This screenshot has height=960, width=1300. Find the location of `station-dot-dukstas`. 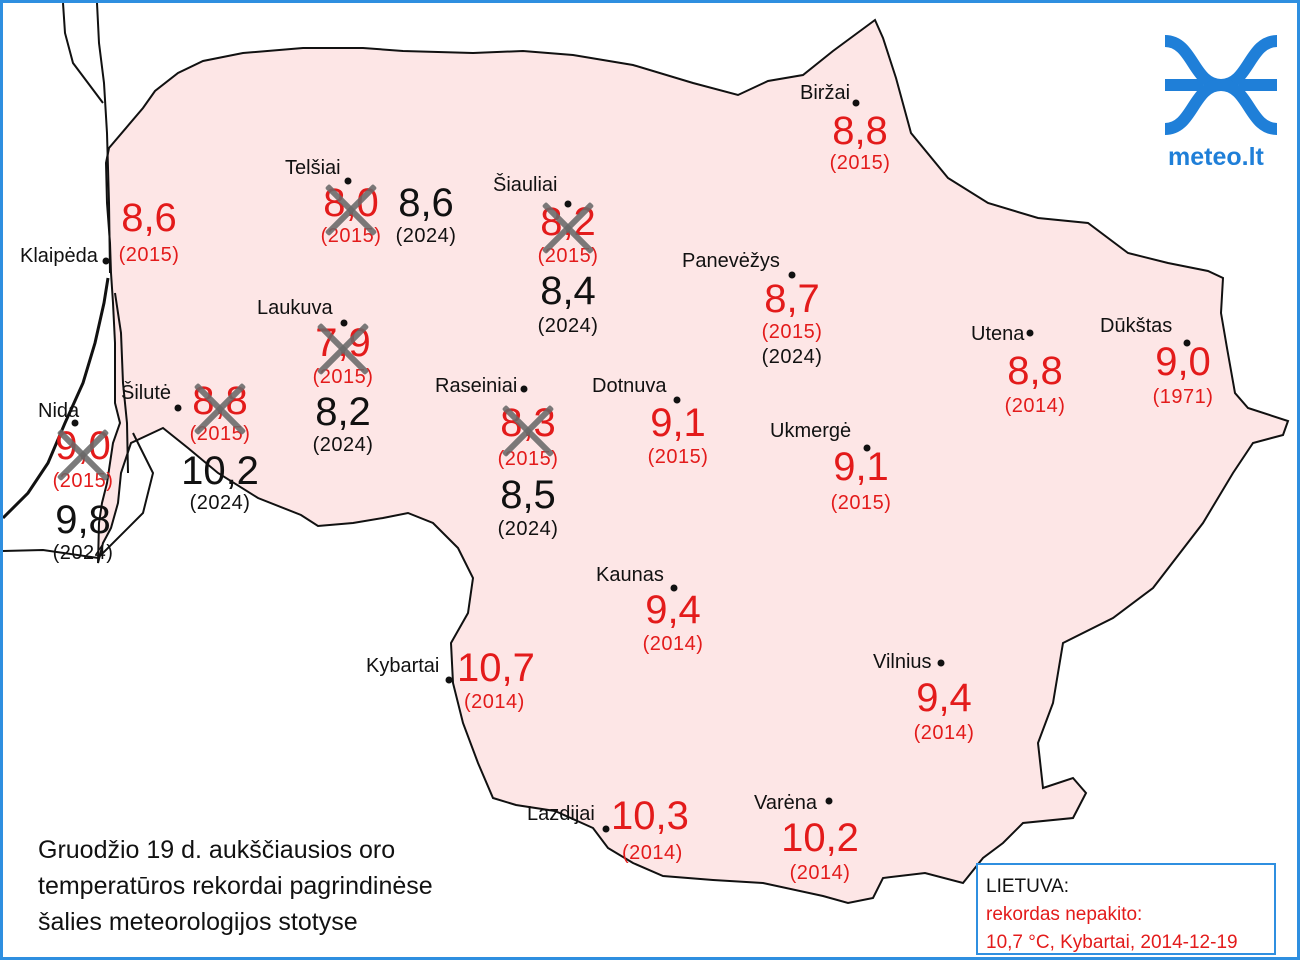

station-dot-dukstas is located at coordinates (1187, 343).